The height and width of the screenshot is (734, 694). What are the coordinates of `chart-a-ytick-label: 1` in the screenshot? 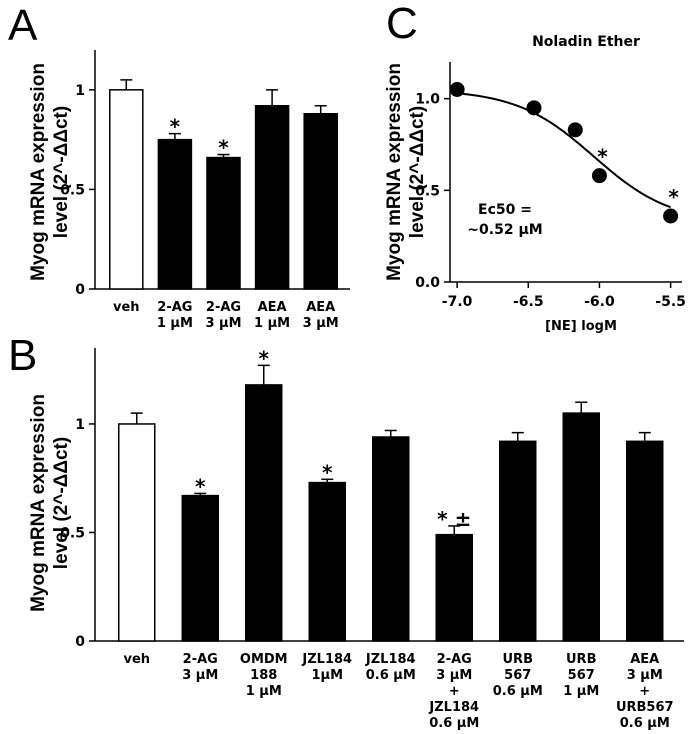 It's located at (80, 91).